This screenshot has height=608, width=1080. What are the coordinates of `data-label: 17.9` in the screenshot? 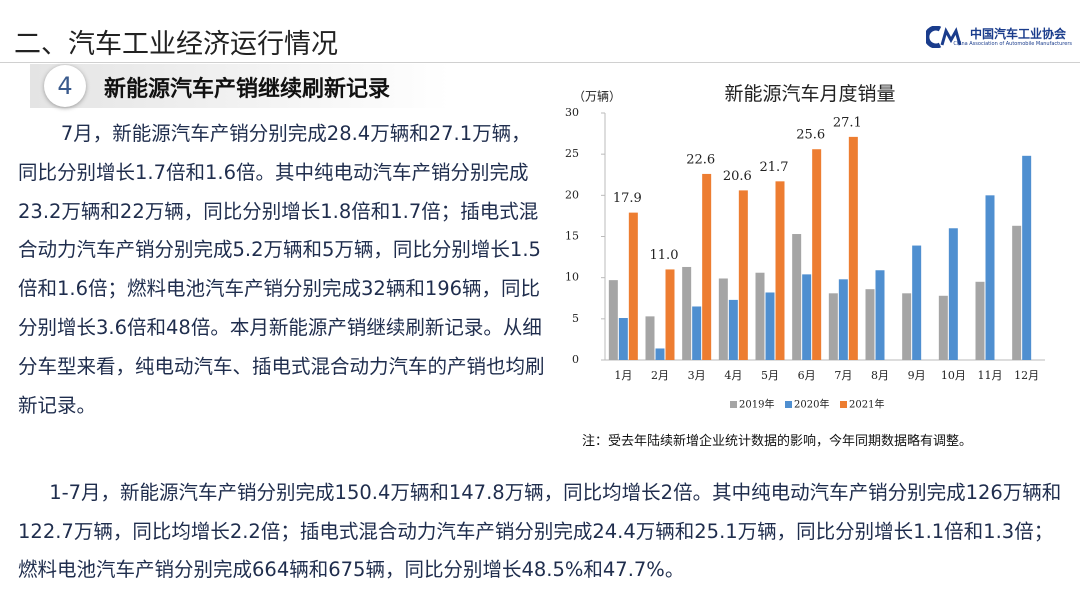 It's located at (627, 198).